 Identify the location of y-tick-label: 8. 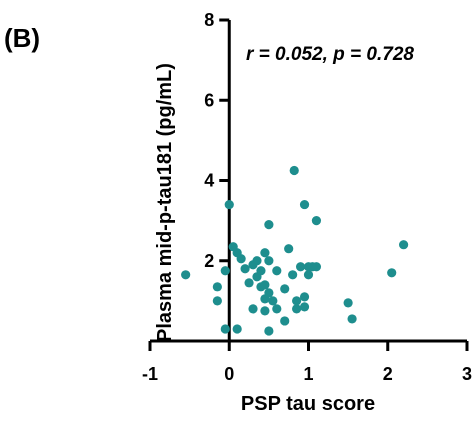
(209, 20).